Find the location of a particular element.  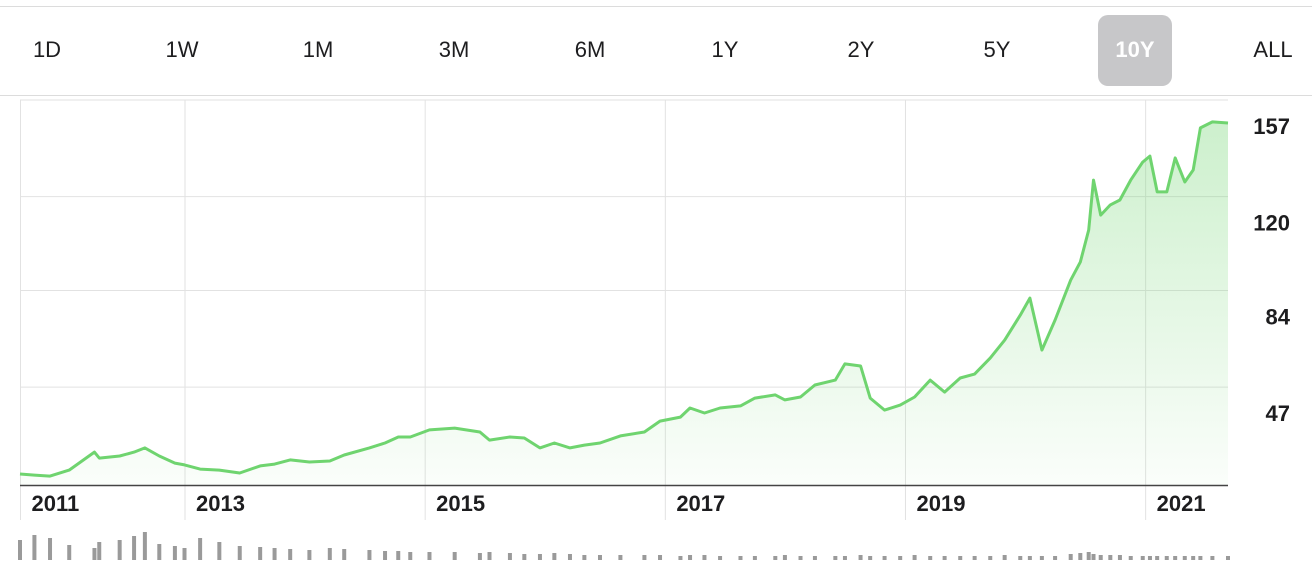

range-button: 2Y is located at coordinates (861, 49).